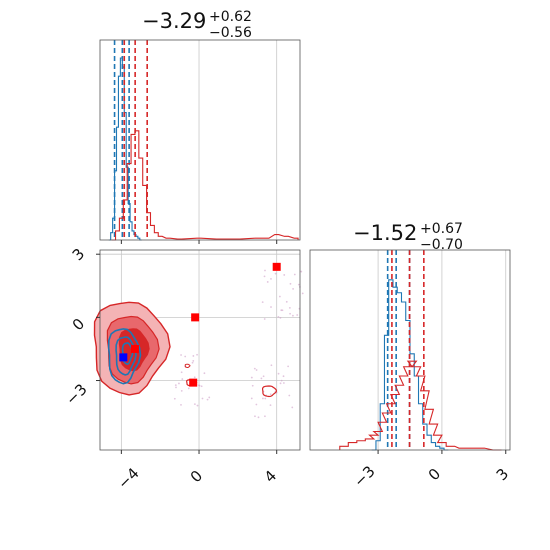 This screenshot has height=550, width=550. I want to click on blue-contour-middle, so click(126, 356).